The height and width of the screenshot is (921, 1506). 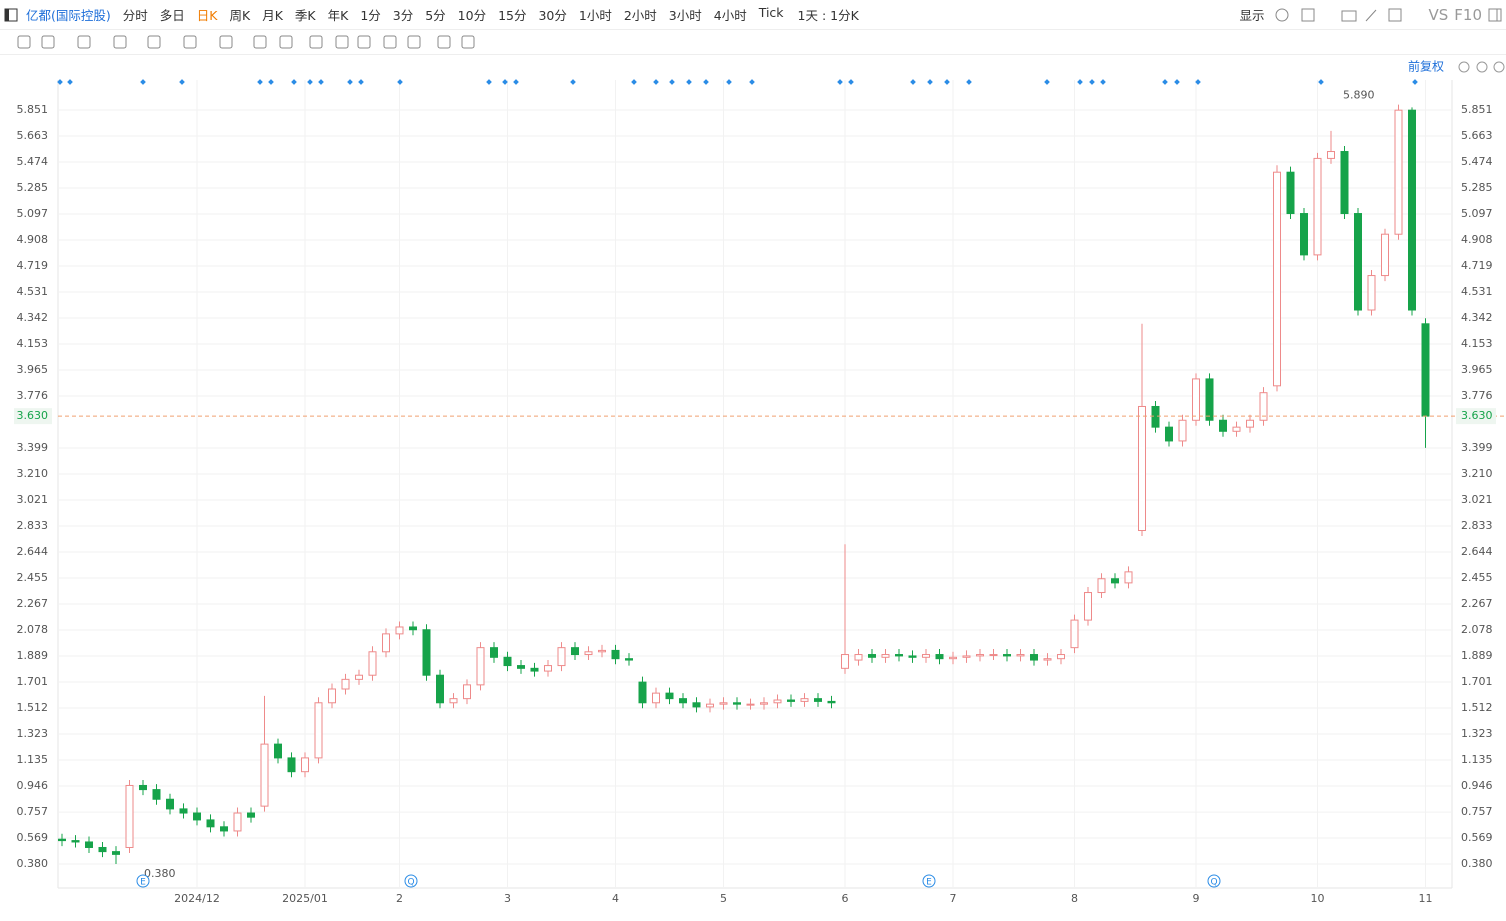 What do you see at coordinates (1477, 525) in the screenshot?
I see `y-tick-label-right: 2.833` at bounding box center [1477, 525].